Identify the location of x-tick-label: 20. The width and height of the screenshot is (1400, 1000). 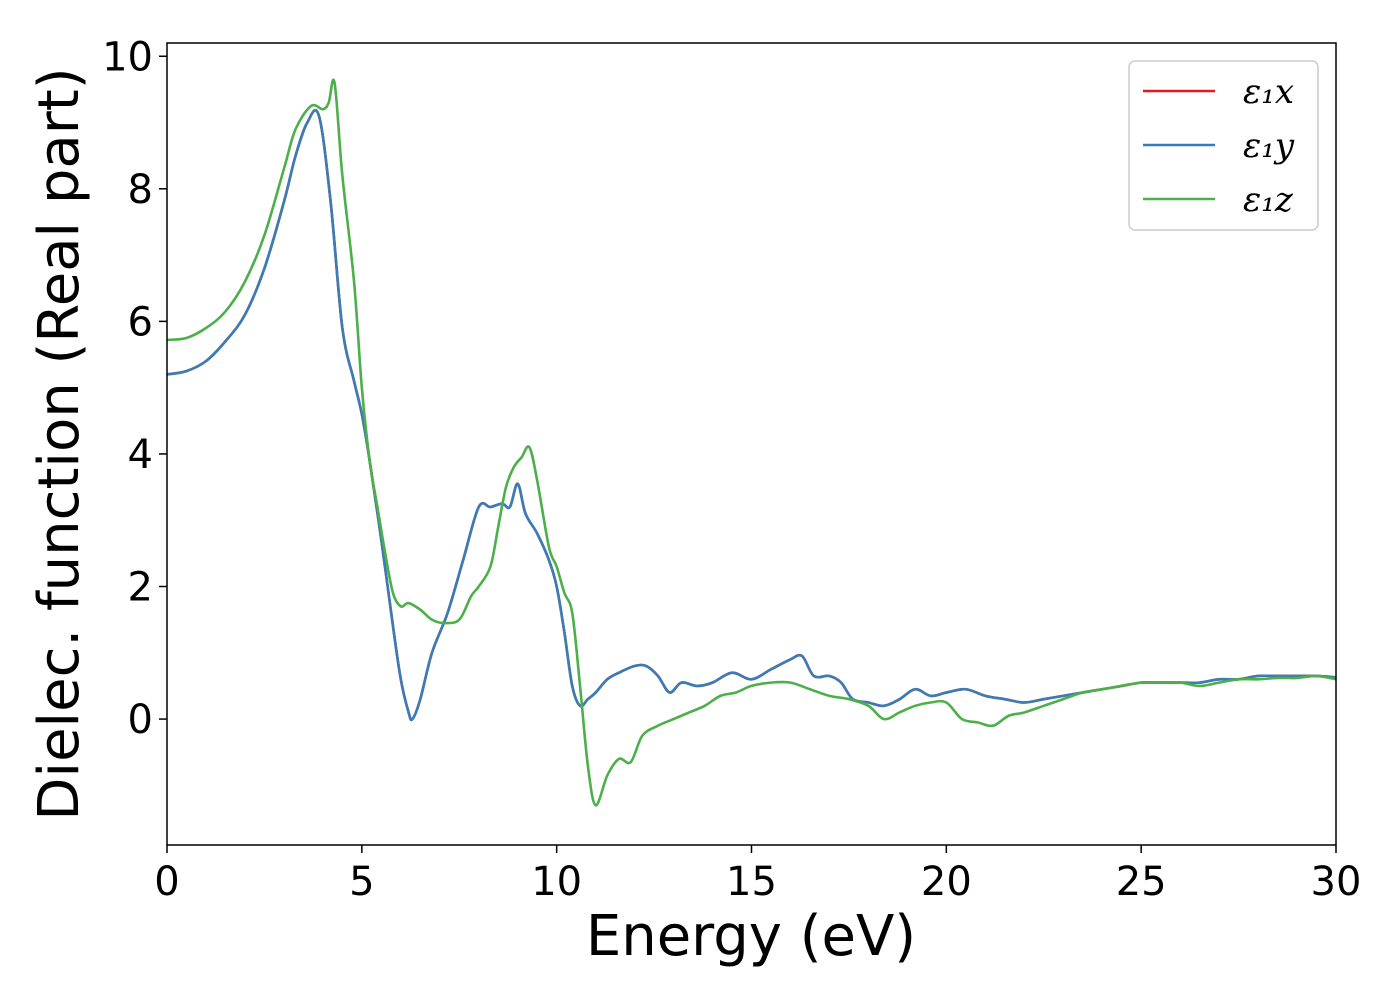
(946, 882).